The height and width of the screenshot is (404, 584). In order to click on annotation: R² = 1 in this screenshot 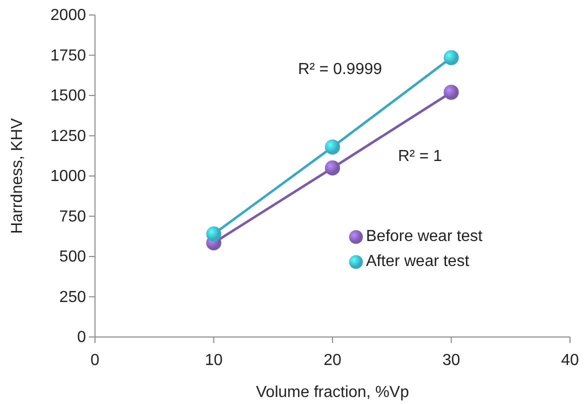, I will do `click(420, 157)`.